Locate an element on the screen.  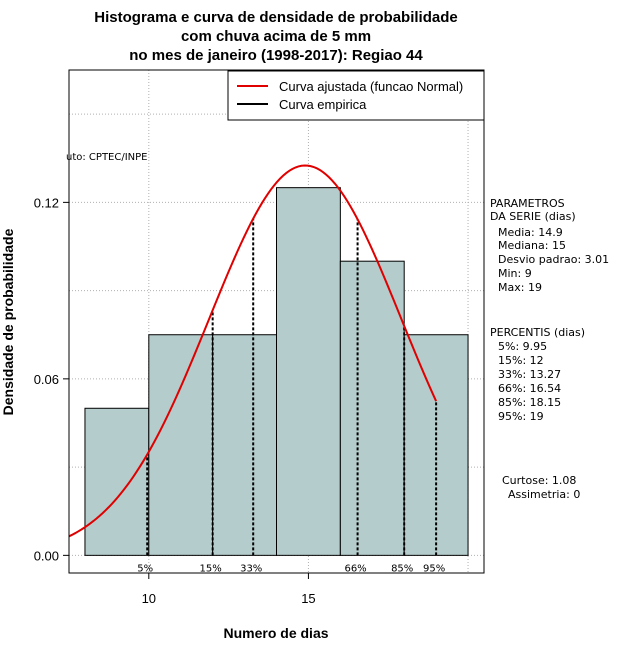
y-tick-label: 0.12 is located at coordinates (46, 202).